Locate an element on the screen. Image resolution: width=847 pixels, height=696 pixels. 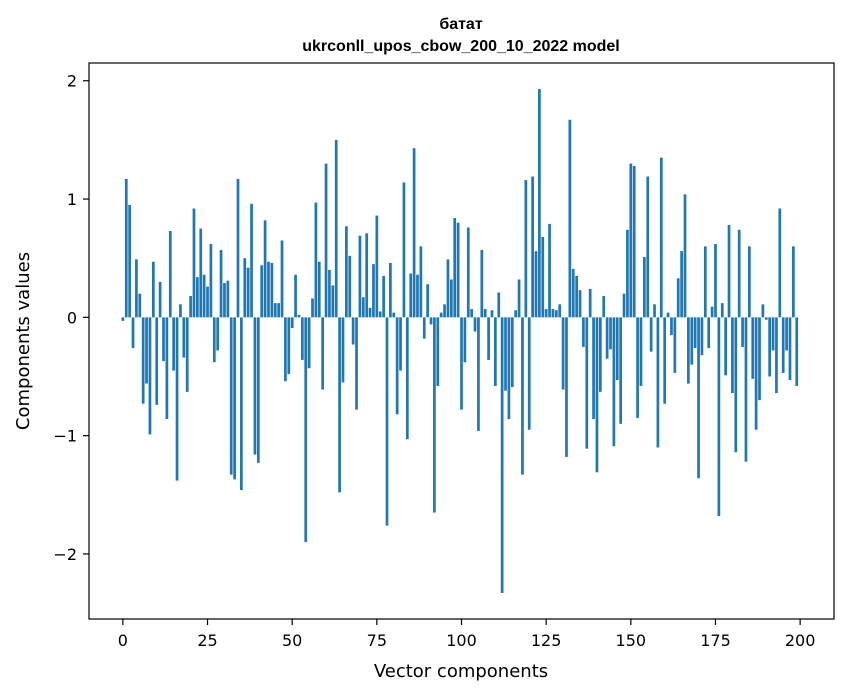
y-tick-label: 0 is located at coordinates (72, 317).